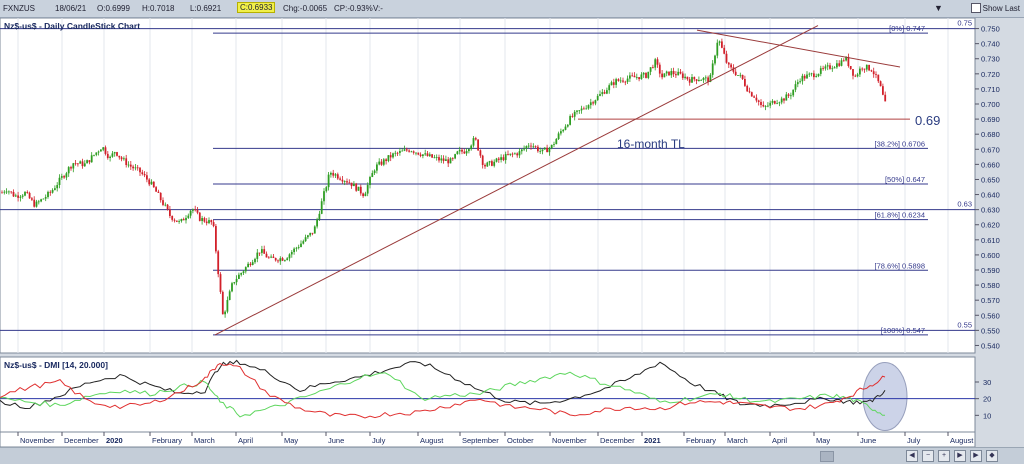 Image resolution: width=1024 pixels, height=464 pixels. What do you see at coordinates (987, 382) in the screenshot?
I see `dmi-y-tick-label: 30` at bounding box center [987, 382].